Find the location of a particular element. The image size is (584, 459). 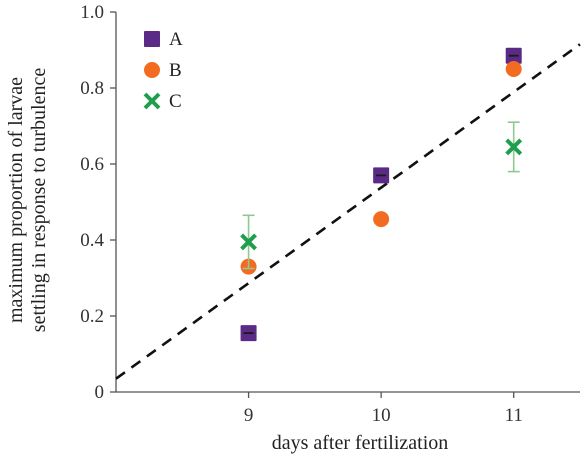

legend-label: B is located at coordinates (175, 70).